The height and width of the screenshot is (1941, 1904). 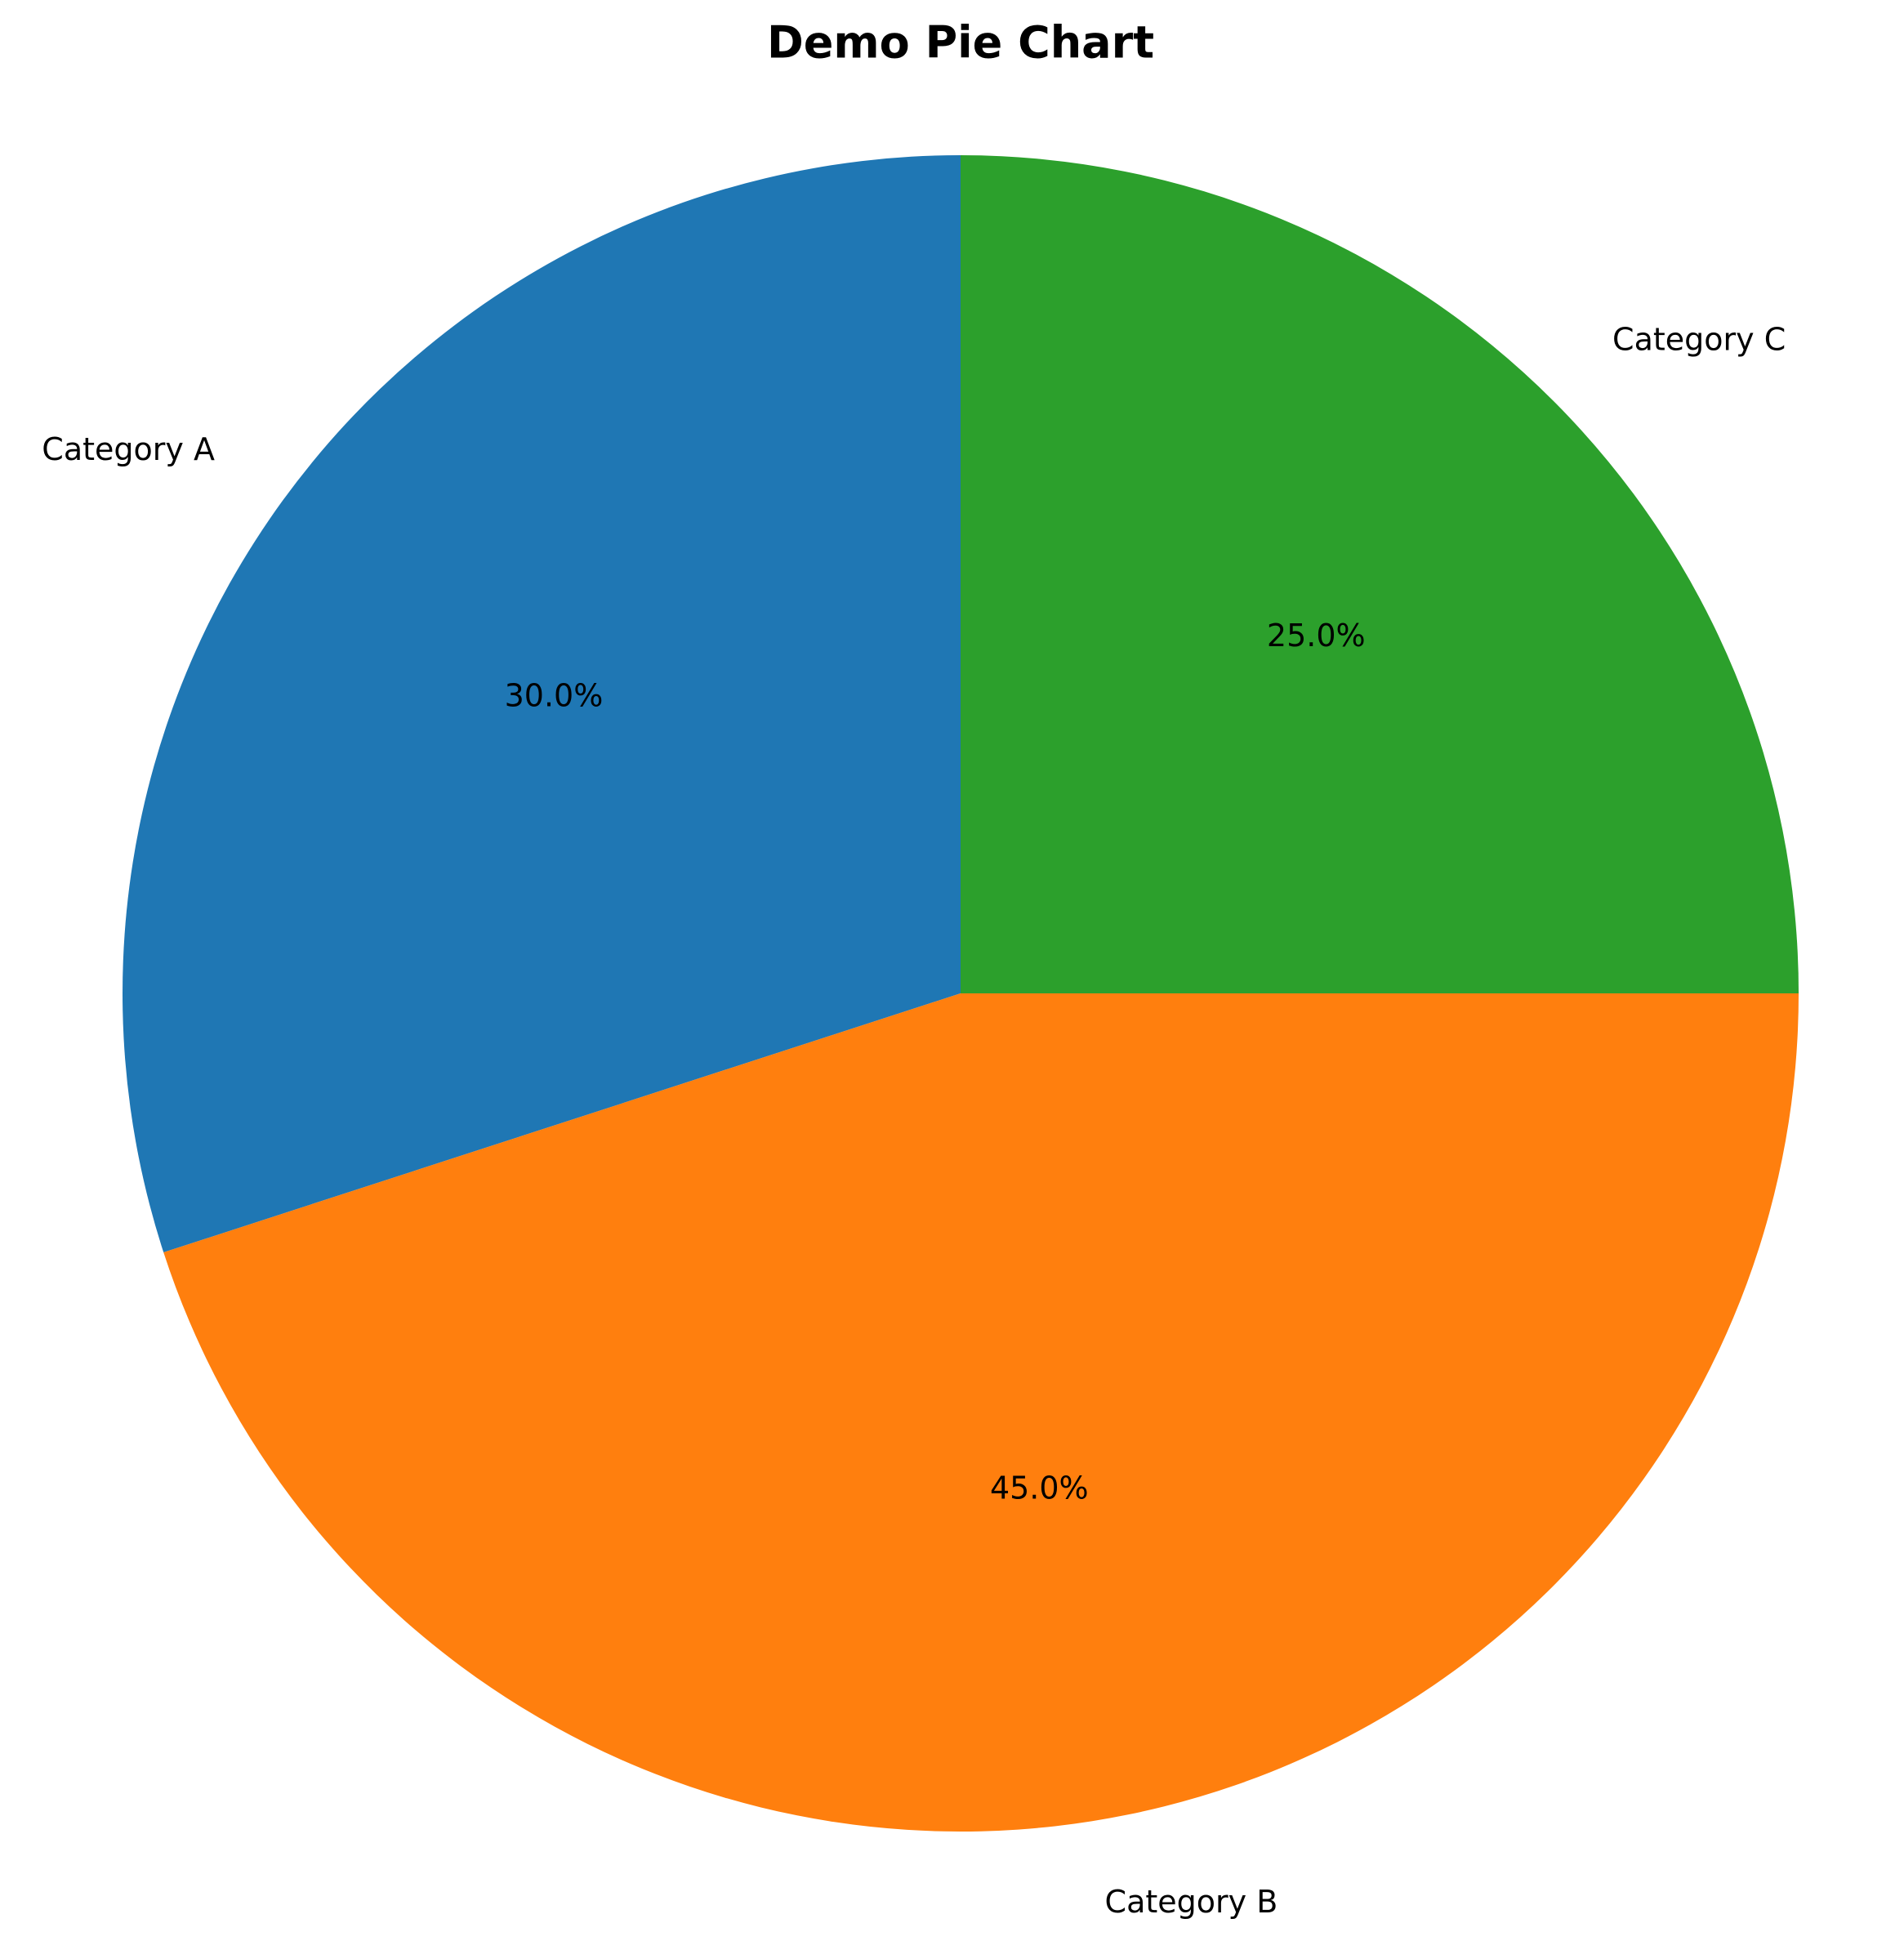 I want to click on chart-title: Demo Pie Chart, so click(x=960, y=43).